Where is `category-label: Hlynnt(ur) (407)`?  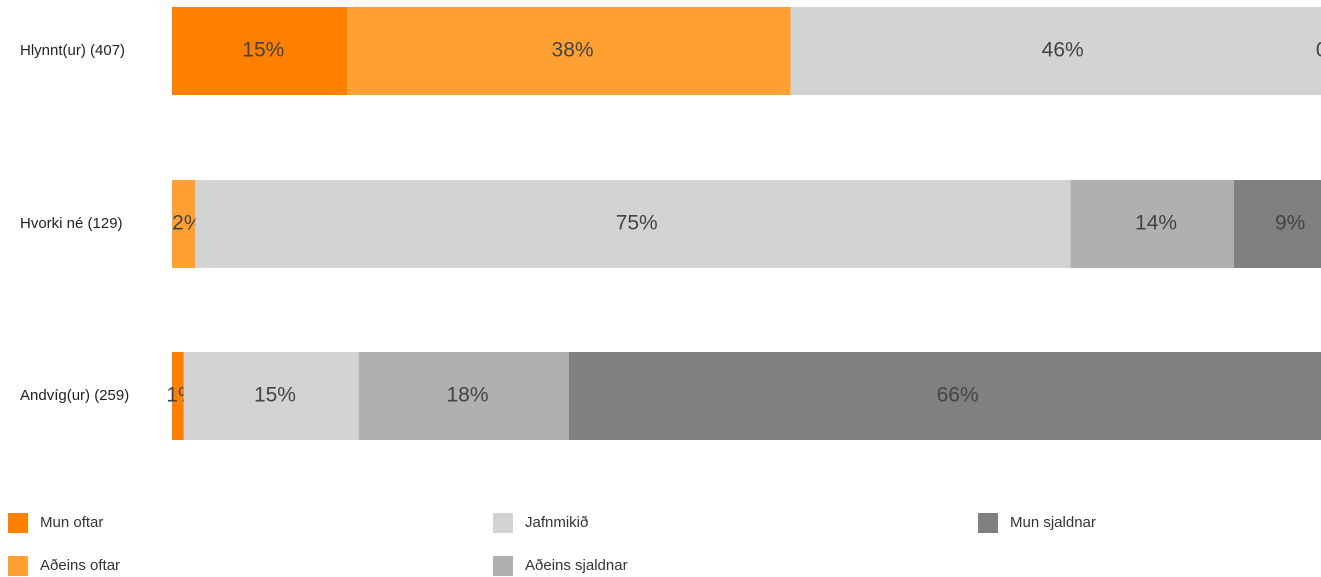 category-label: Hlynnt(ur) (407) is located at coordinates (72, 50).